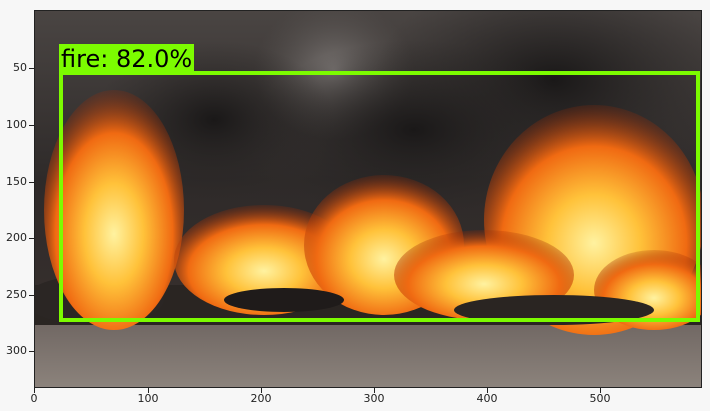 This screenshot has height=411, width=710. Describe the element at coordinates (127, 59) in the screenshot. I see `detection-label: fire: 82.0%` at that location.